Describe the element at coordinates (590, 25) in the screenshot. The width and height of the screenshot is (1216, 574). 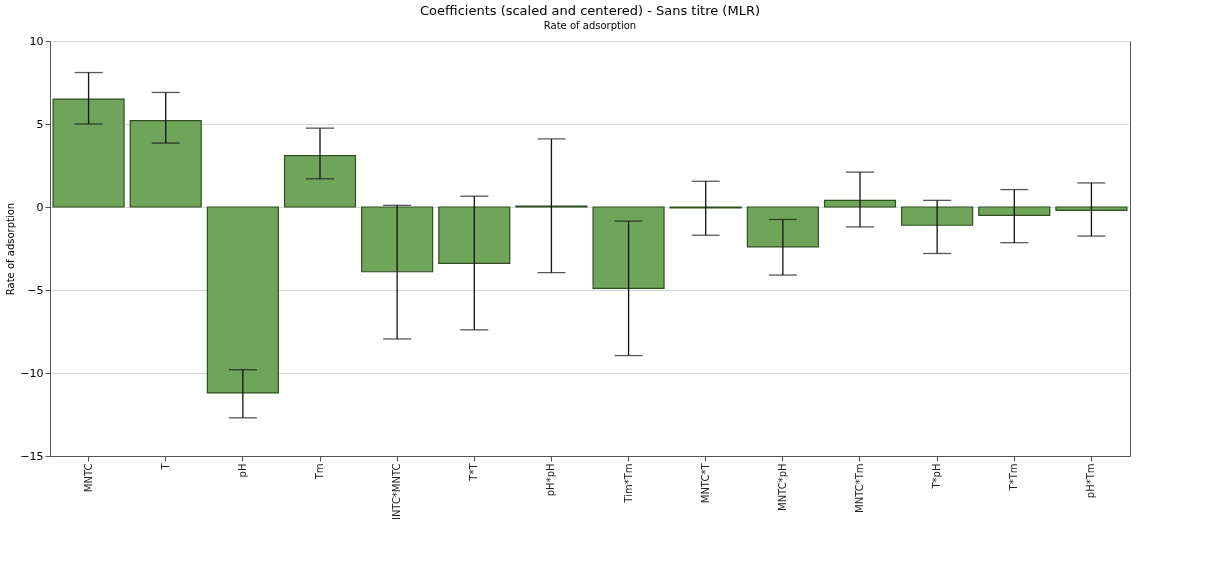
I see `chart-subtitle: Rate of adsorption` at that location.